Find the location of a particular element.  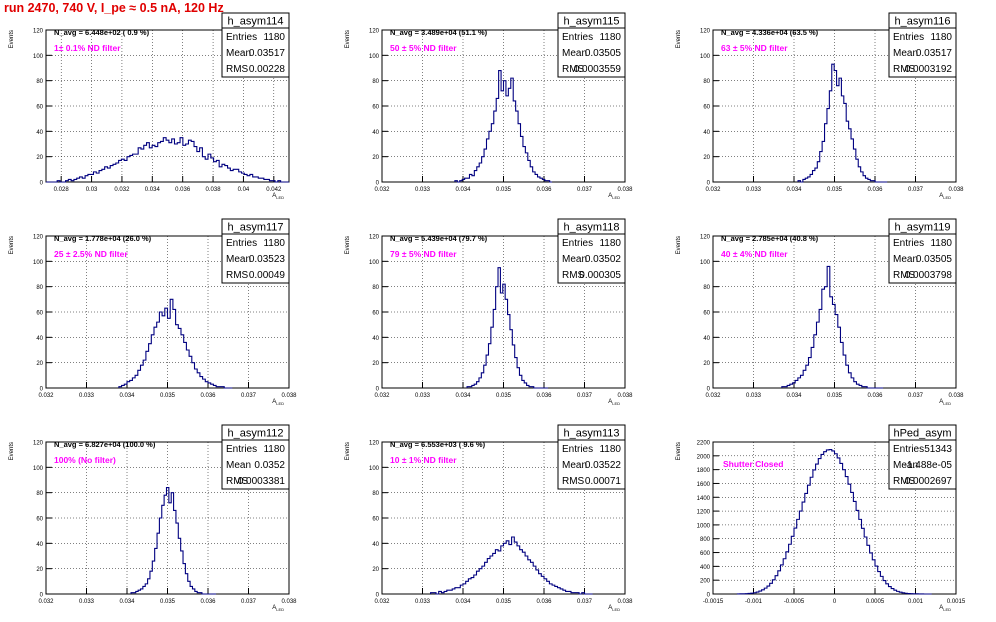

stats-value: 0.000305 is located at coordinates (600, 275).